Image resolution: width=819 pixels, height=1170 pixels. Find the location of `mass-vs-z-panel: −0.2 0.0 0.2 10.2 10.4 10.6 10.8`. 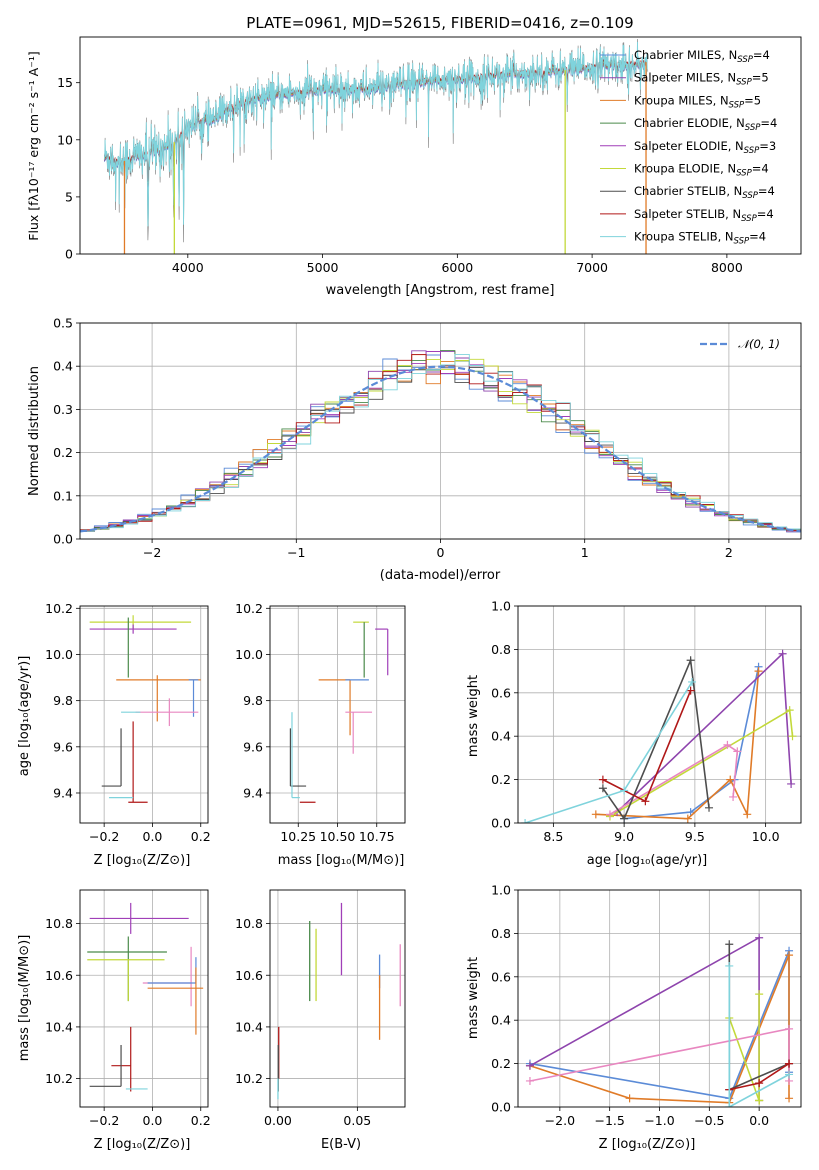

mass-vs-z-panel: −0.2 0.0 0.2 10.2 10.4 10.6 10.8 is located at coordinates (128, 1008).